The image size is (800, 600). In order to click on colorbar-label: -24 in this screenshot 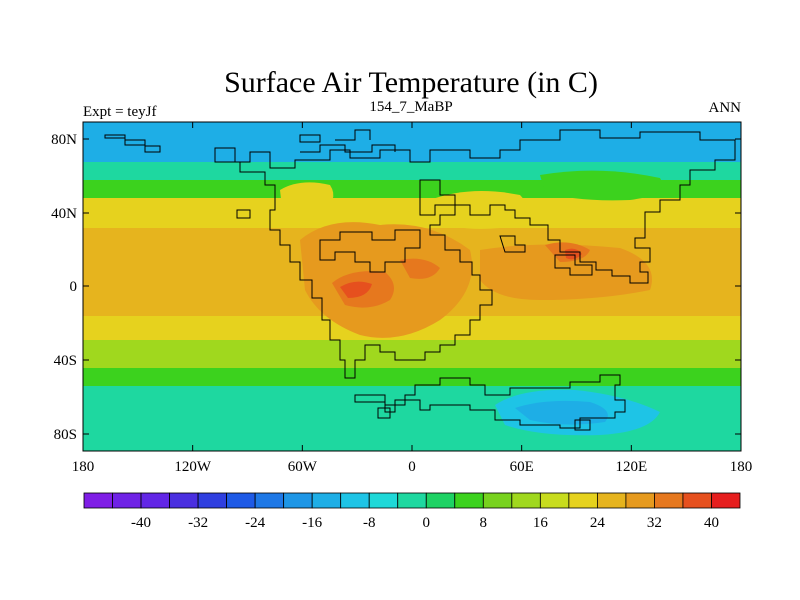, I will do `click(255, 523)`.